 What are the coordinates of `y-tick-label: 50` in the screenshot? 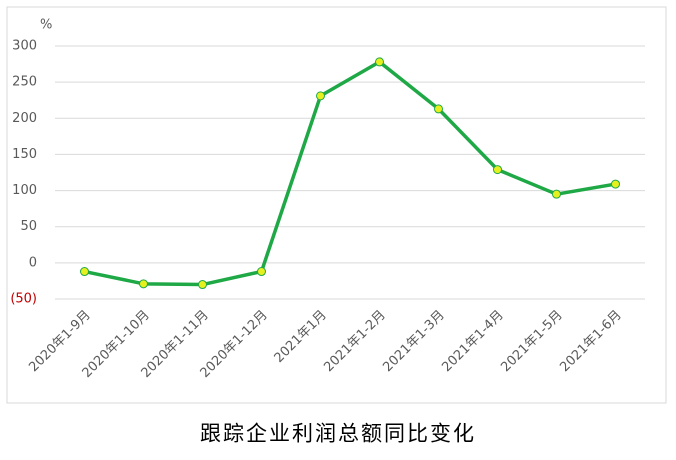 It's located at (28, 226).